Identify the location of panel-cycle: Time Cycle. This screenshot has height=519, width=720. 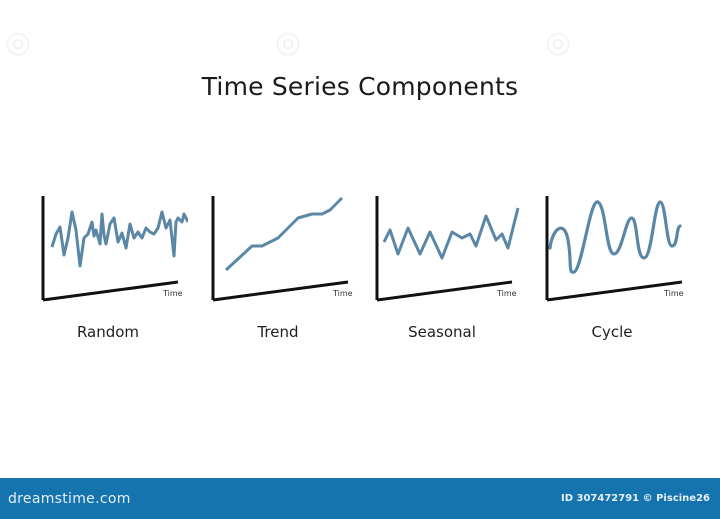
(617, 270).